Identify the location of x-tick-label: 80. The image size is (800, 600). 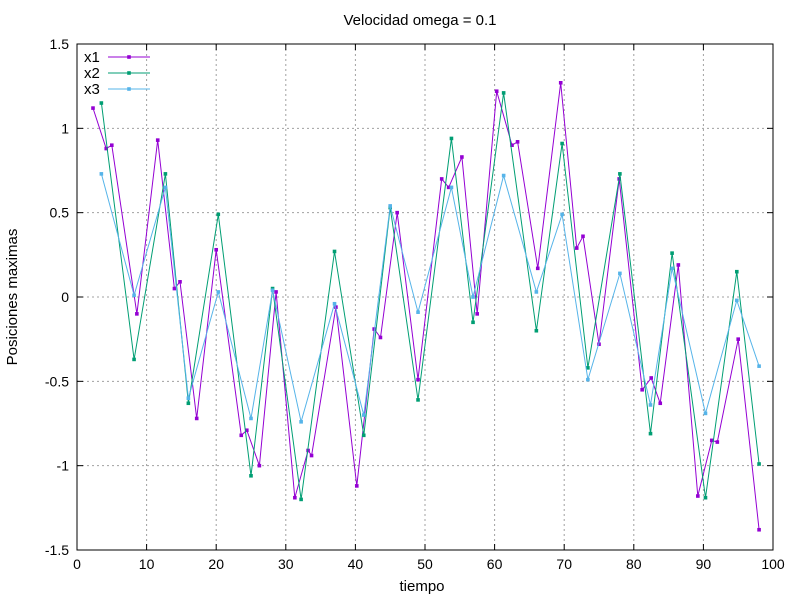
(634, 564).